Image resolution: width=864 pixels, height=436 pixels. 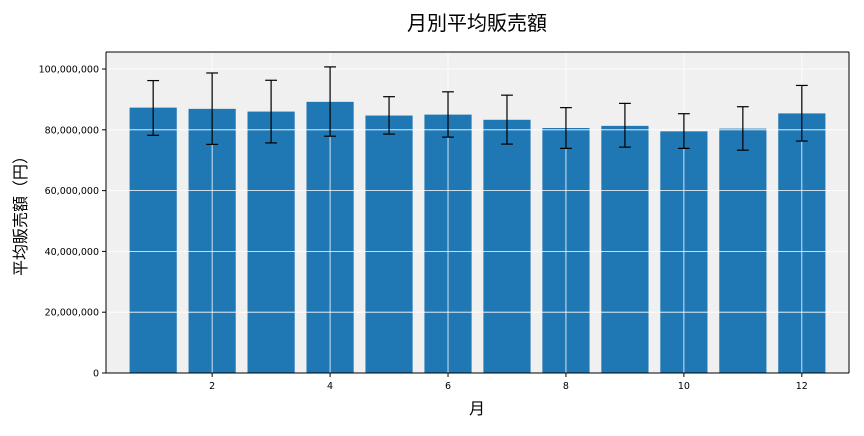 I want to click on x-tick-label-2: 2, so click(x=212, y=386).